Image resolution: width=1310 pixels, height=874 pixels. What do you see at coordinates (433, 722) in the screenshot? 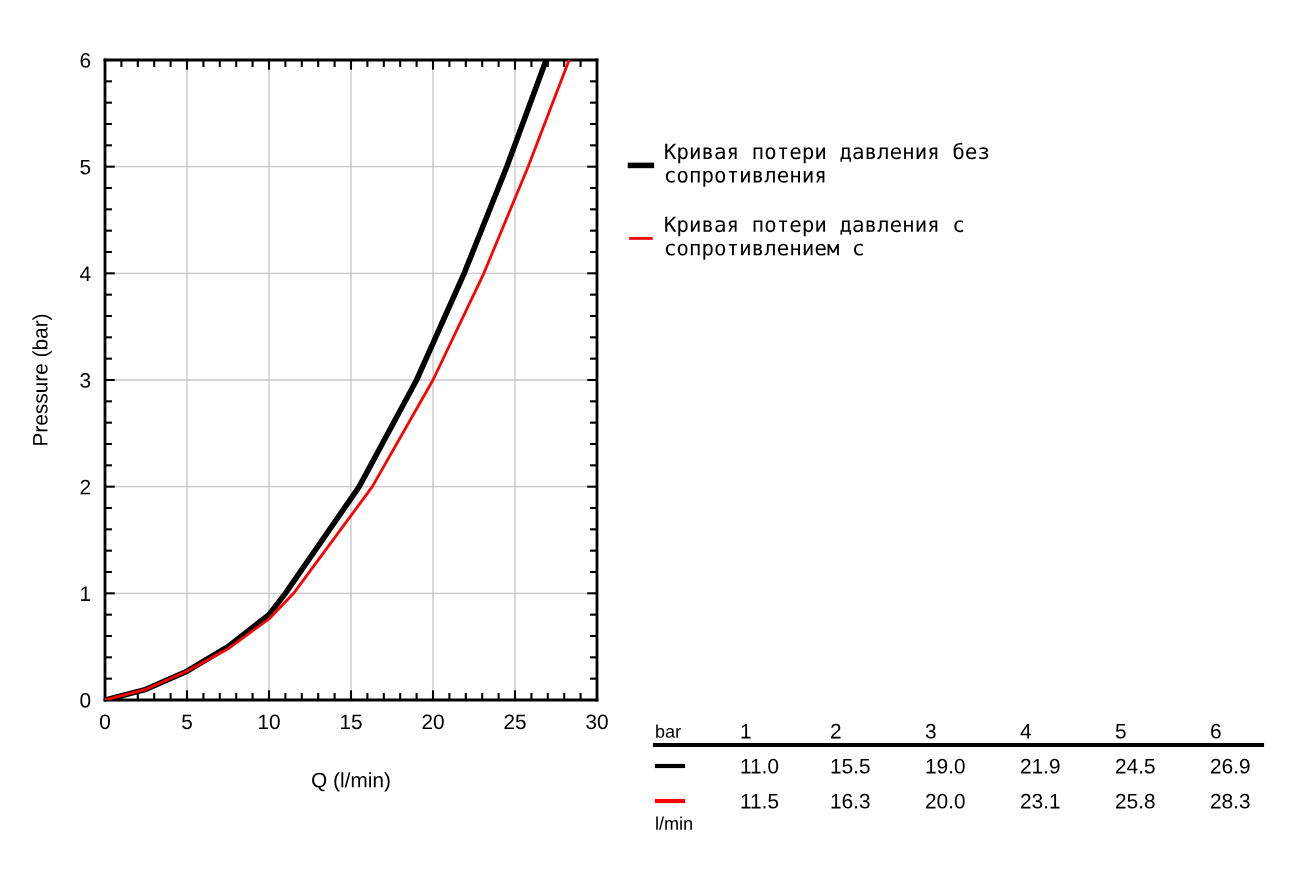
I see `x-tick-label: 20` at bounding box center [433, 722].